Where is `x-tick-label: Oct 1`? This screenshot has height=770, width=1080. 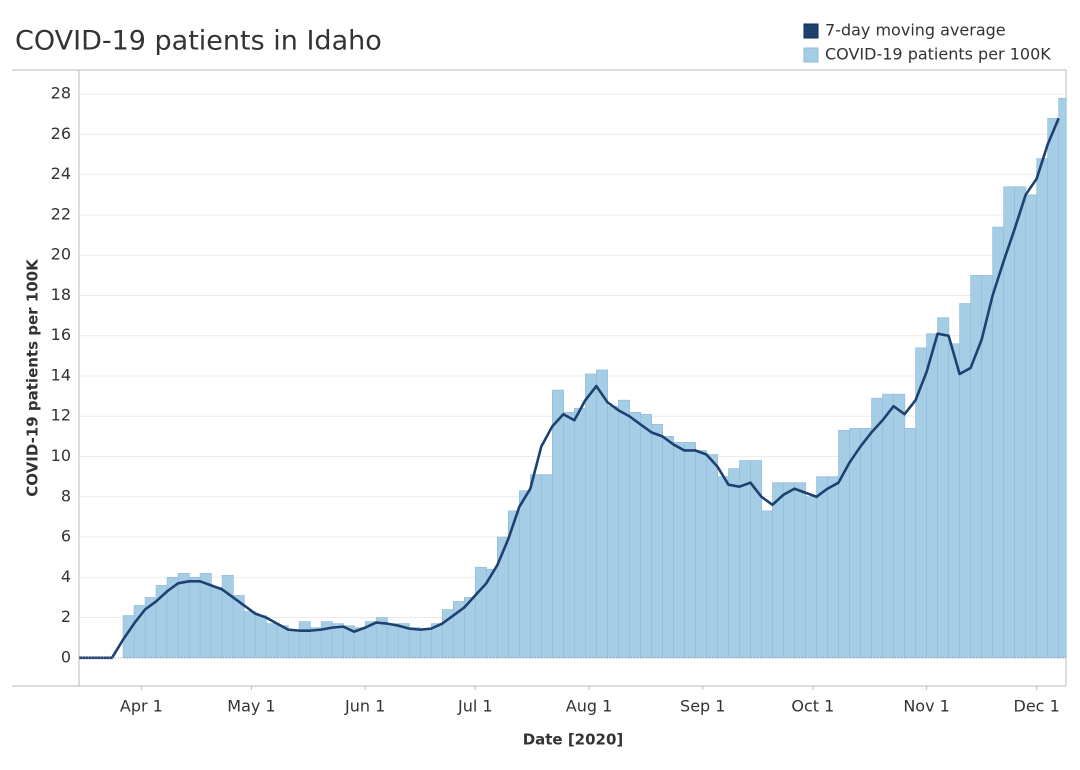
x-tick-label: Oct 1 is located at coordinates (812, 706).